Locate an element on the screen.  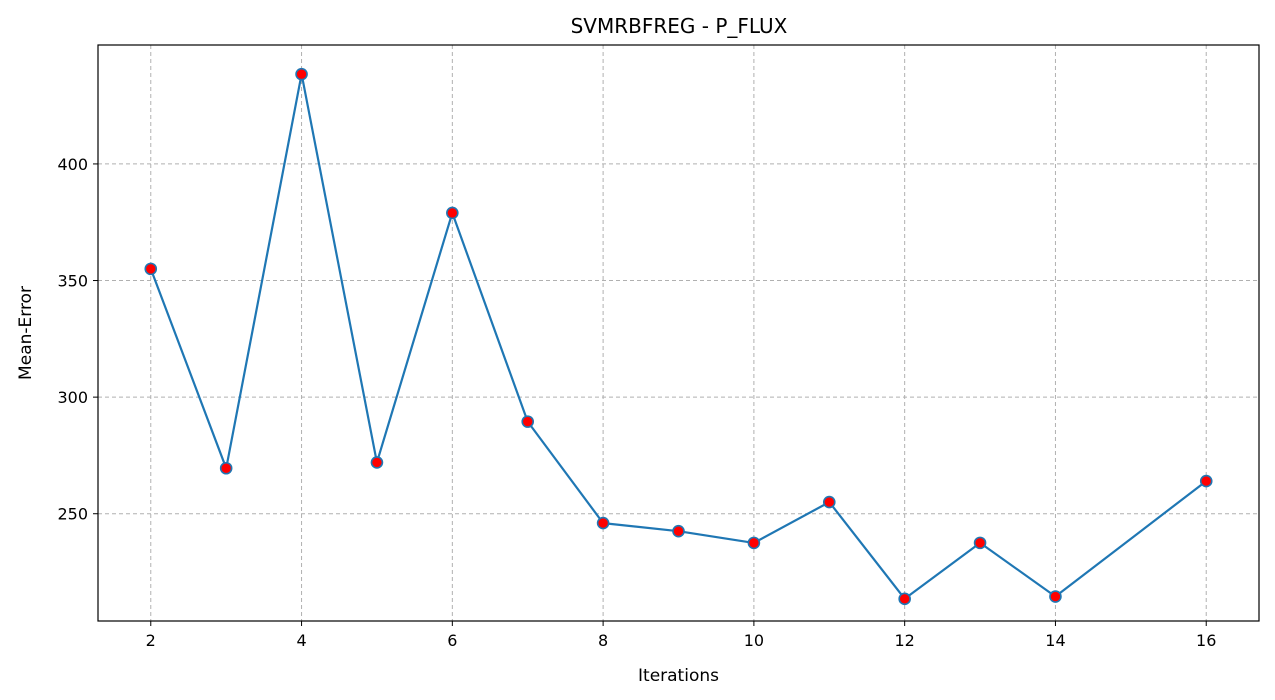
x-axis-label: Iterations is located at coordinates (678, 676).